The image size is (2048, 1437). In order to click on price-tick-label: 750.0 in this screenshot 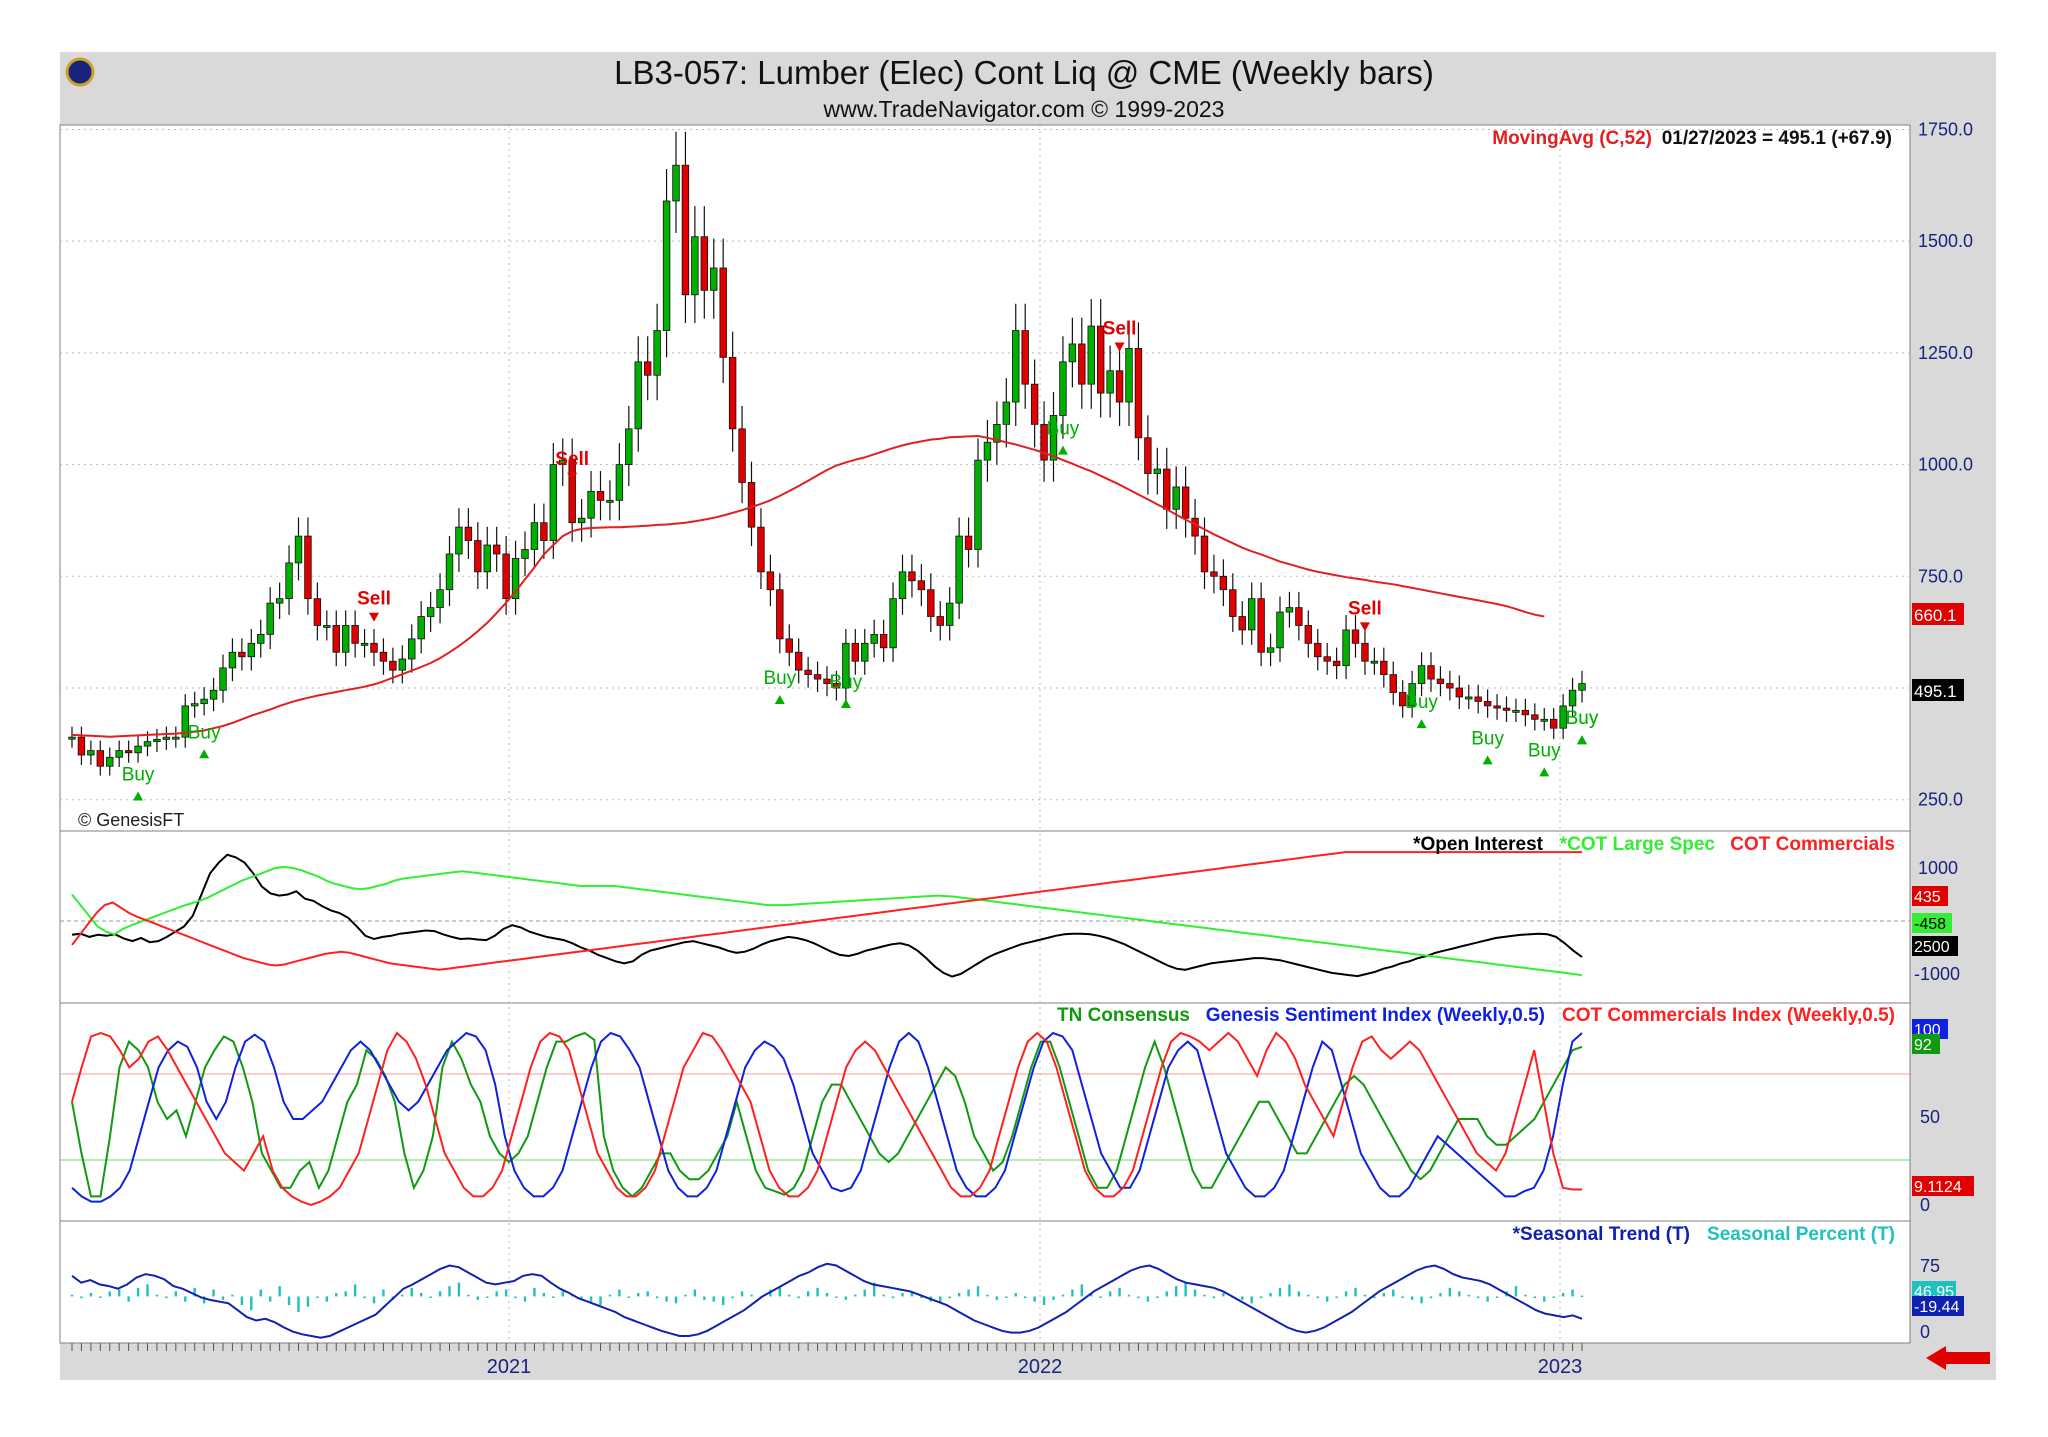, I will do `click(1940, 576)`.